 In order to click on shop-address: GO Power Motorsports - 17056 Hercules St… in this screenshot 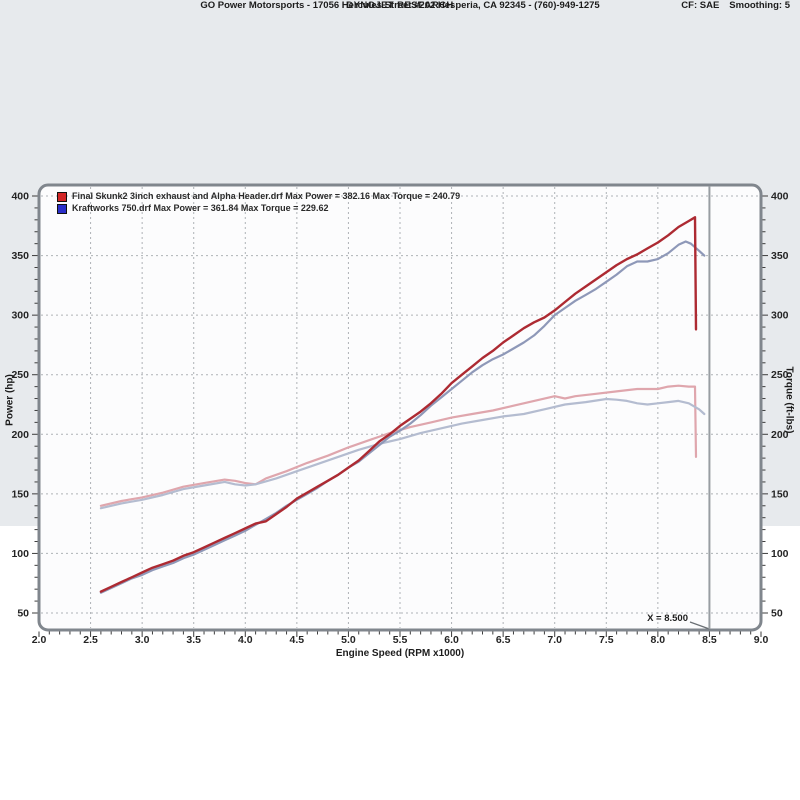, I will do `click(400, 5)`.